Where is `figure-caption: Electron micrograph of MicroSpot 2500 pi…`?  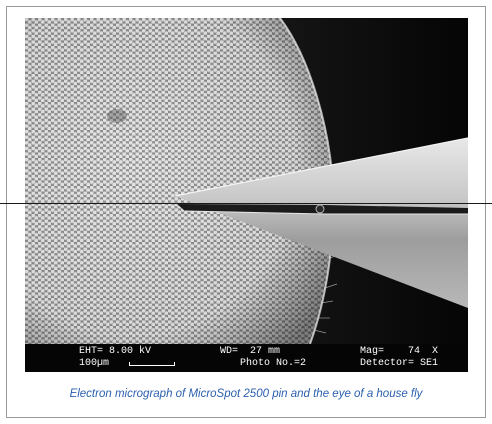
figure-caption: Electron micrograph of MicroSpot 2500 pi… is located at coordinates (246, 394).